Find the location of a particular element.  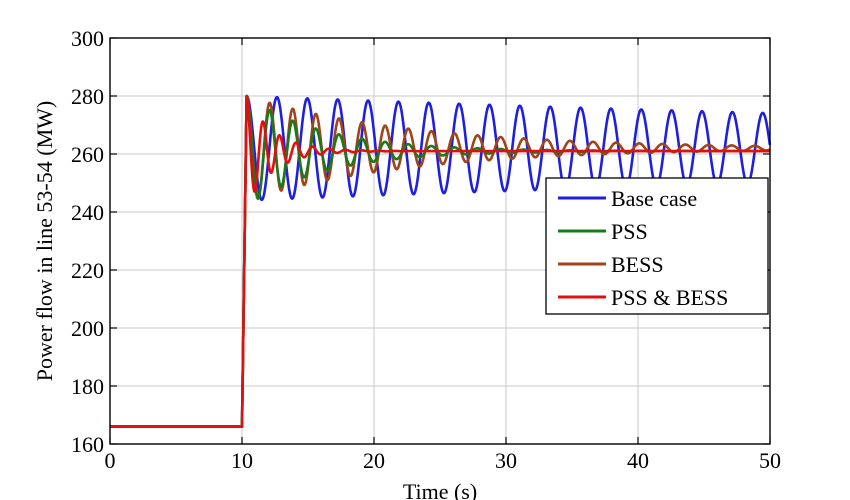

x-tick-label: 0 is located at coordinates (110, 460).